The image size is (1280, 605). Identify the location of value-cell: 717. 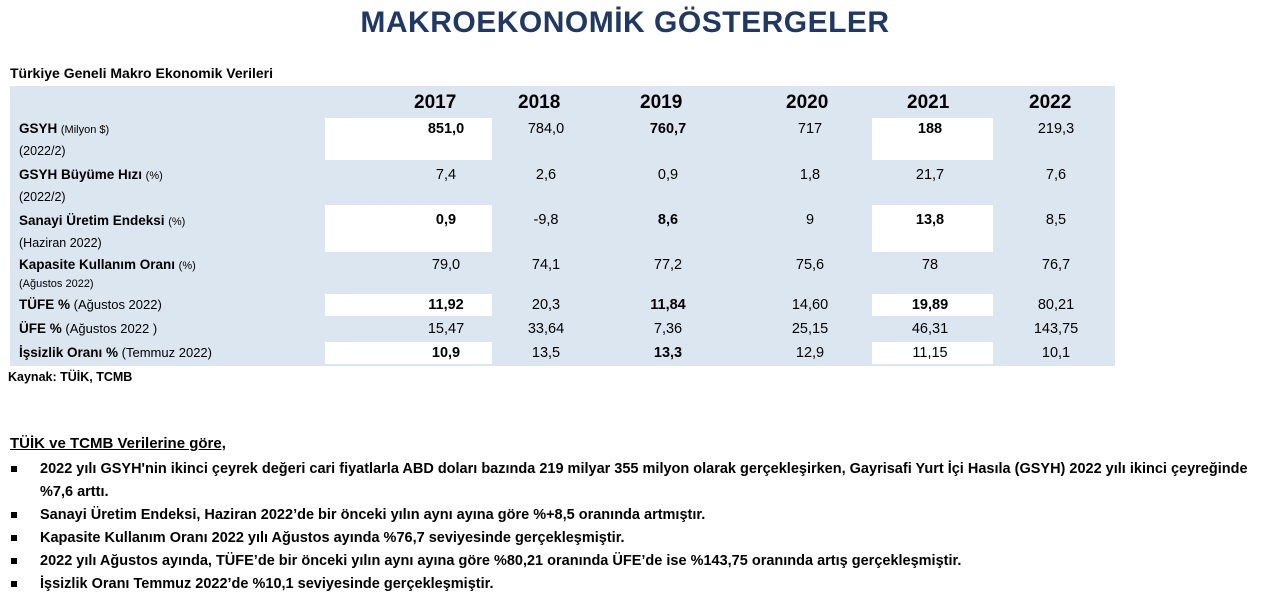
(810, 129).